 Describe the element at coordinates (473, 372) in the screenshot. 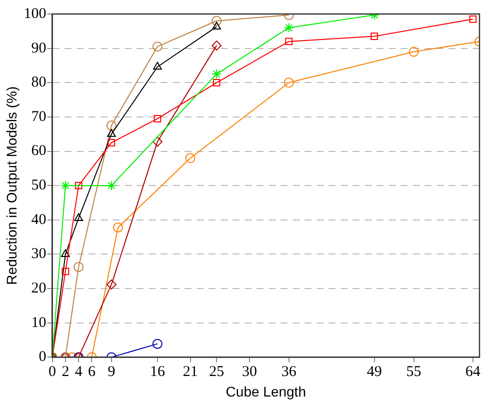

I see `x-tick-label: 64` at that location.